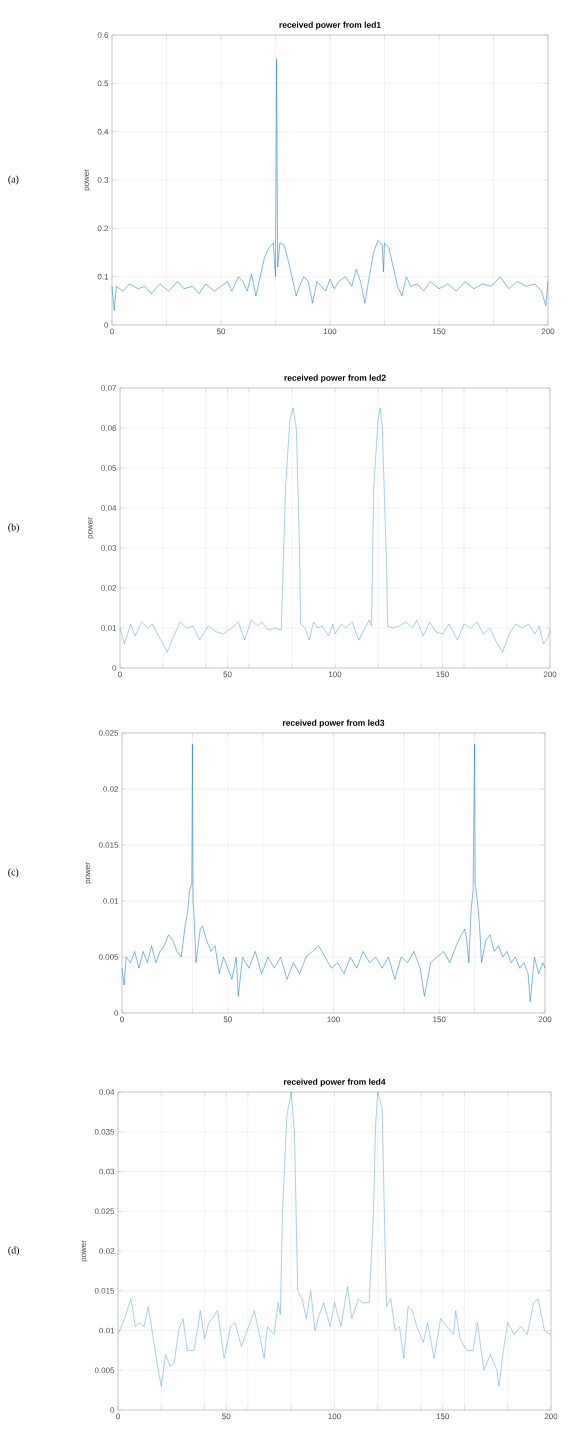  What do you see at coordinates (13, 180) in the screenshot?
I see `text: (a)` at bounding box center [13, 180].